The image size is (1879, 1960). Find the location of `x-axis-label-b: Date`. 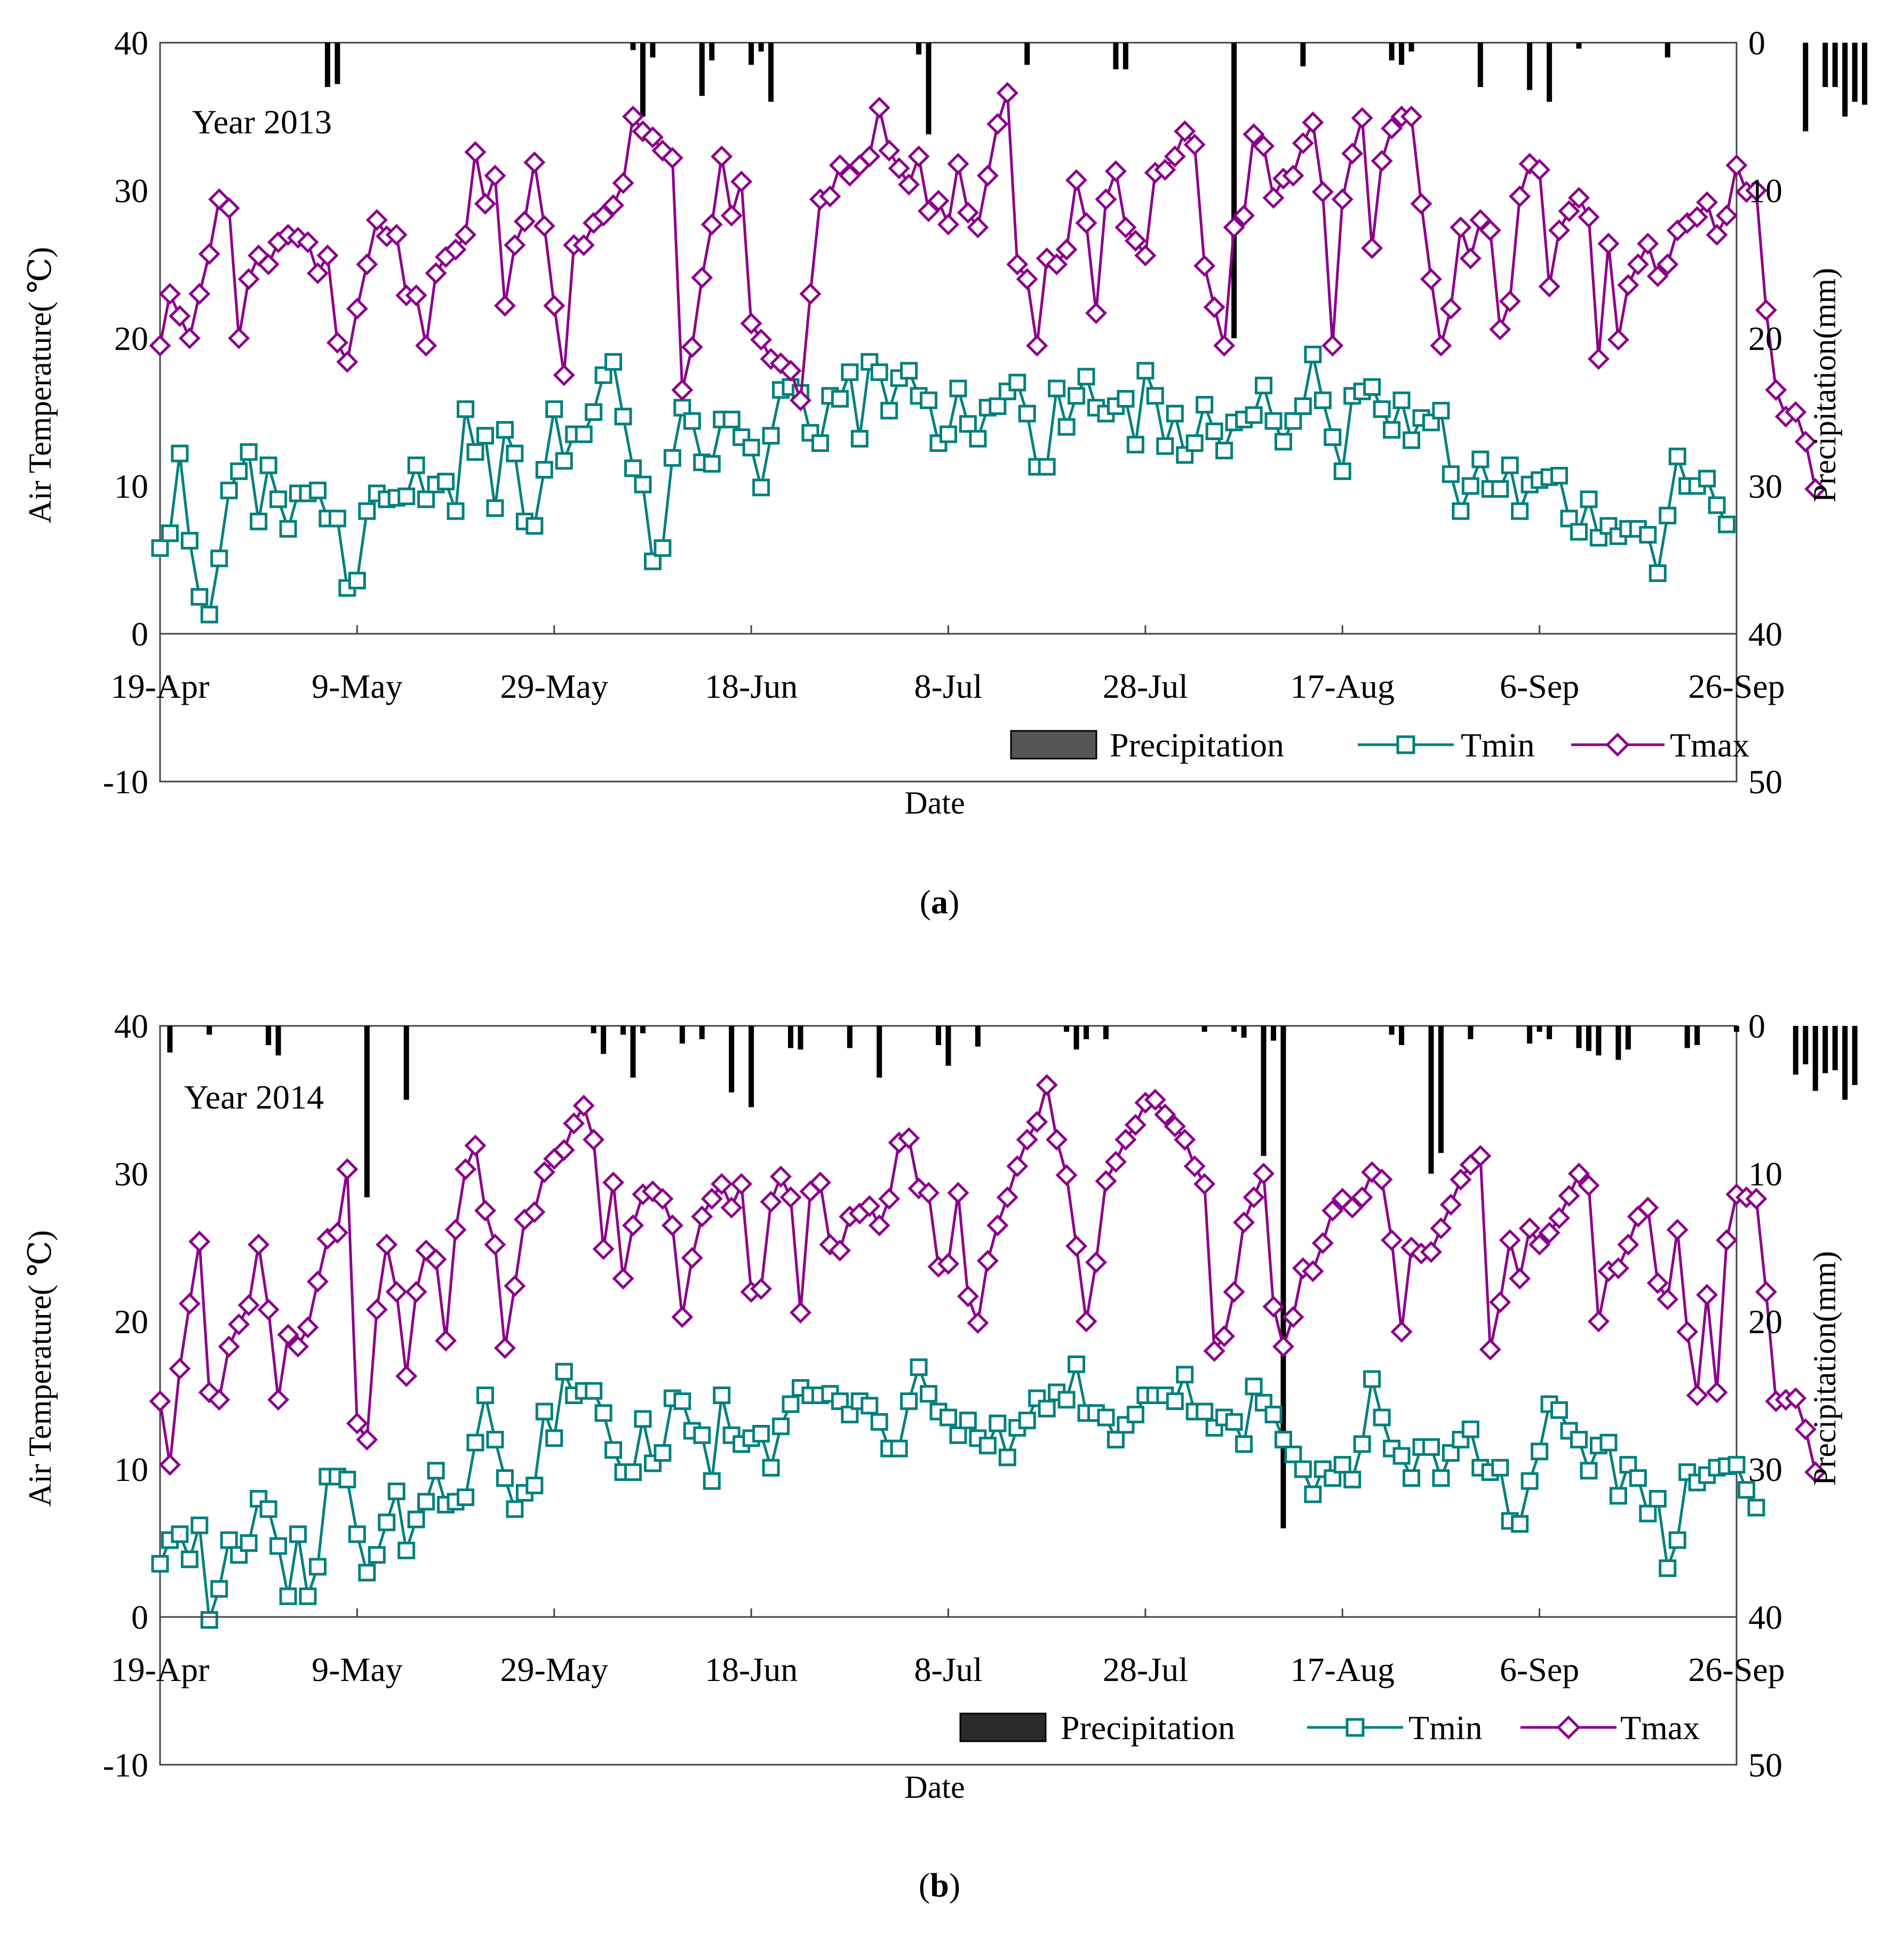

x-axis-label-b: Date is located at coordinates (935, 1787).